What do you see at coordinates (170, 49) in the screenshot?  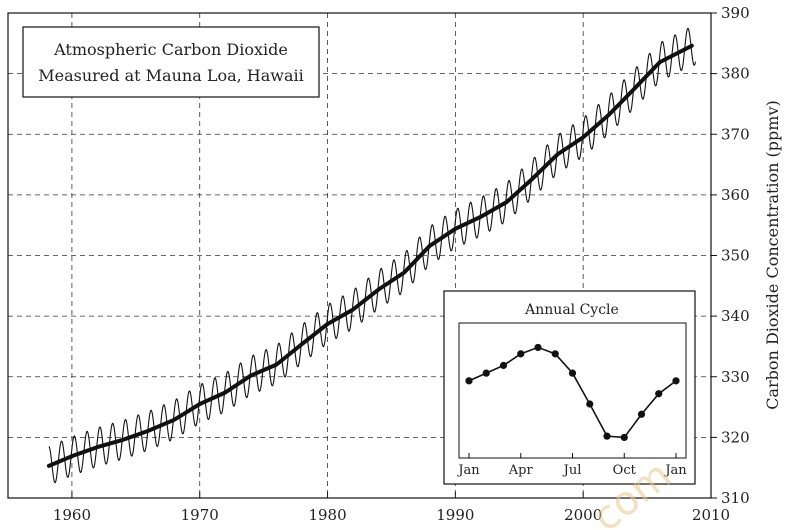 I see `chart-title-line-1: Atmospheric Carbon Dioxide` at bounding box center [170, 49].